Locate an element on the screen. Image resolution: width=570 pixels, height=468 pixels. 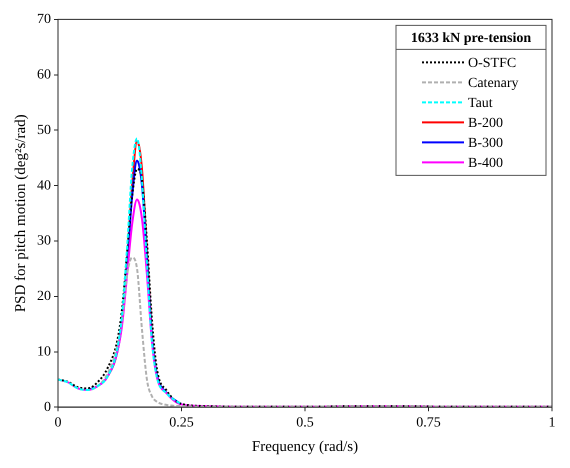
y-tick-label: 20 is located at coordinates (44, 296).